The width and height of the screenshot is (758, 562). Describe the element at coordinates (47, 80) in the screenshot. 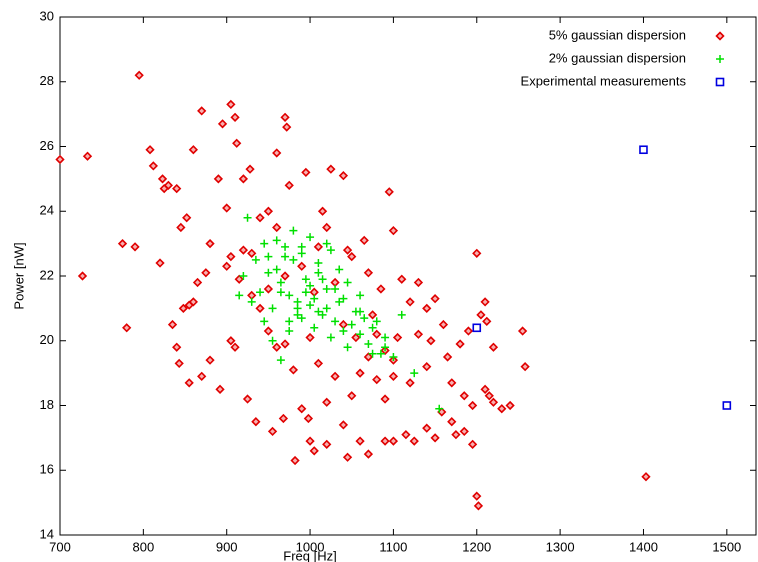

I see `y-tick-label: 28` at that location.